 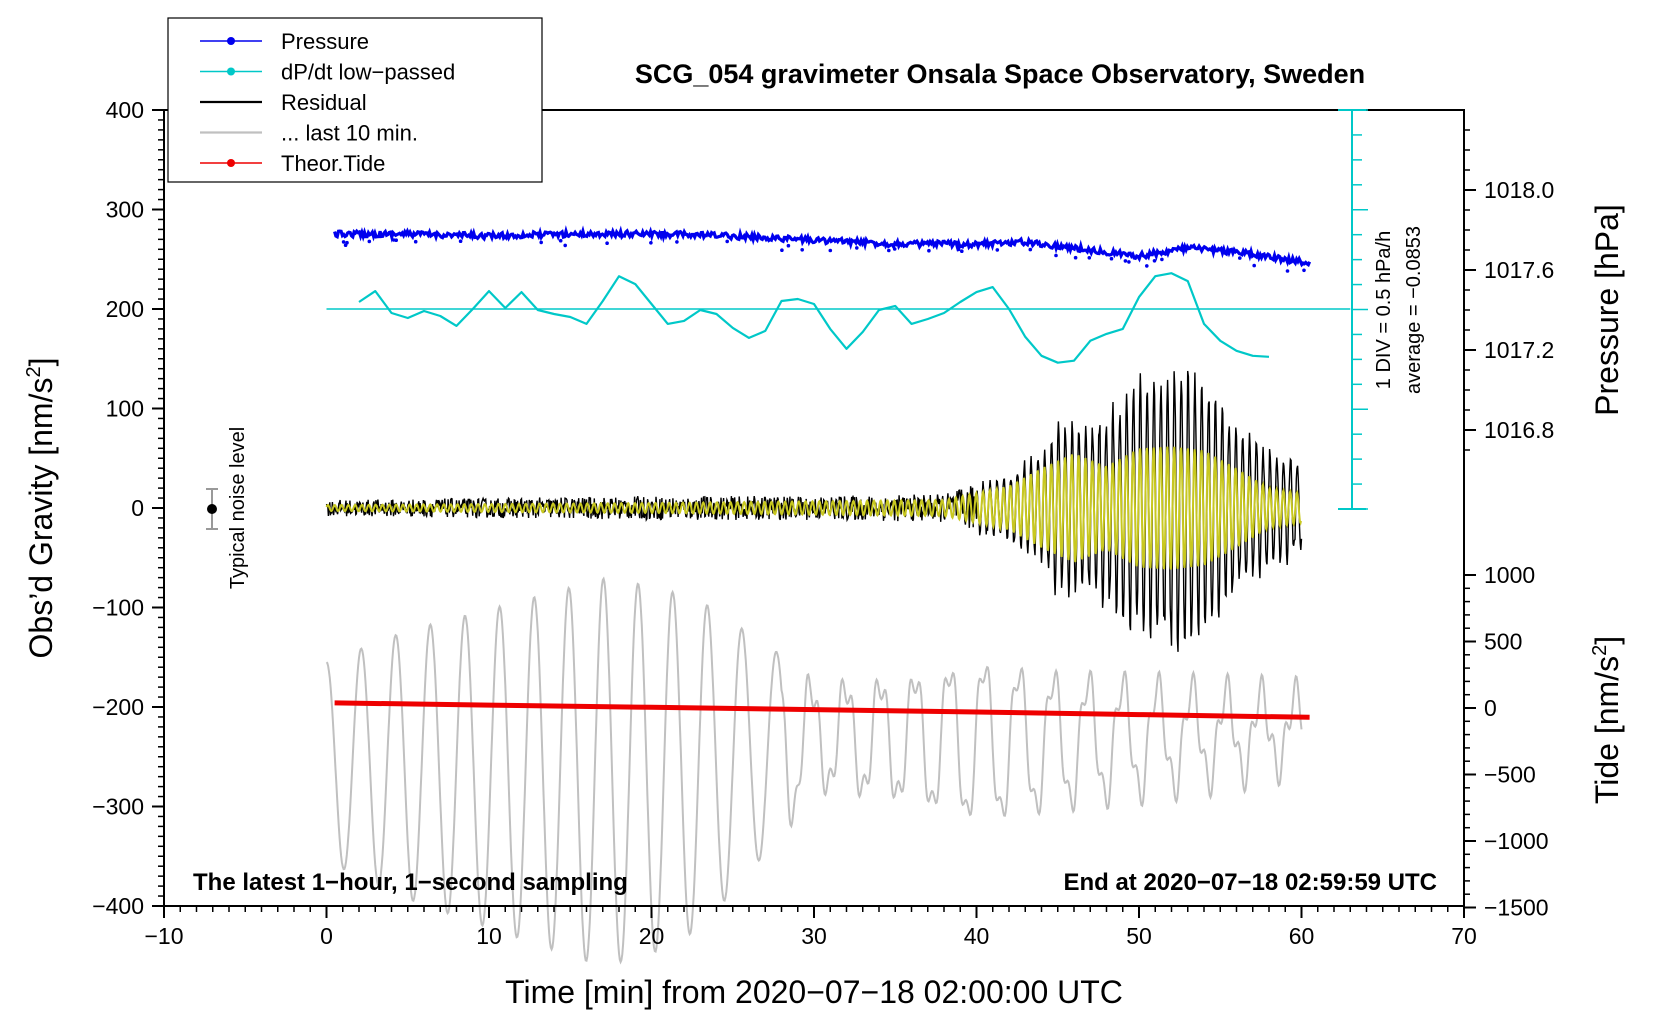 What do you see at coordinates (489, 936) in the screenshot?
I see `x-tick-label: 10` at bounding box center [489, 936].